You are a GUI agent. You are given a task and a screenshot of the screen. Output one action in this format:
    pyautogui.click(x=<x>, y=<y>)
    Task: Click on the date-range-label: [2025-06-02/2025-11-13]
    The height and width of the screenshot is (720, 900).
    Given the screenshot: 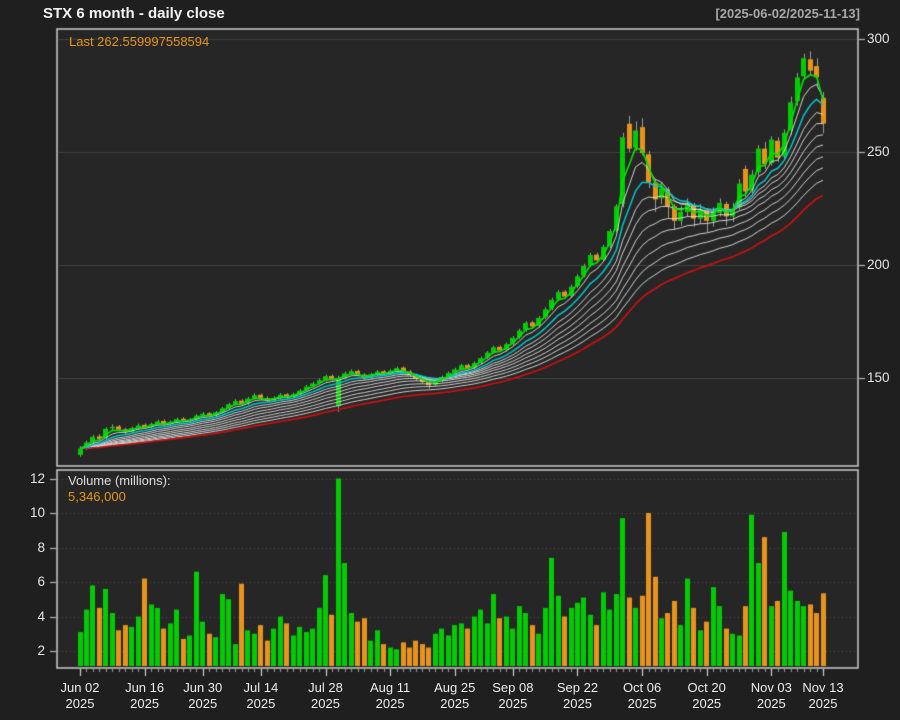 What is the action you would take?
    pyautogui.click(x=787, y=13)
    